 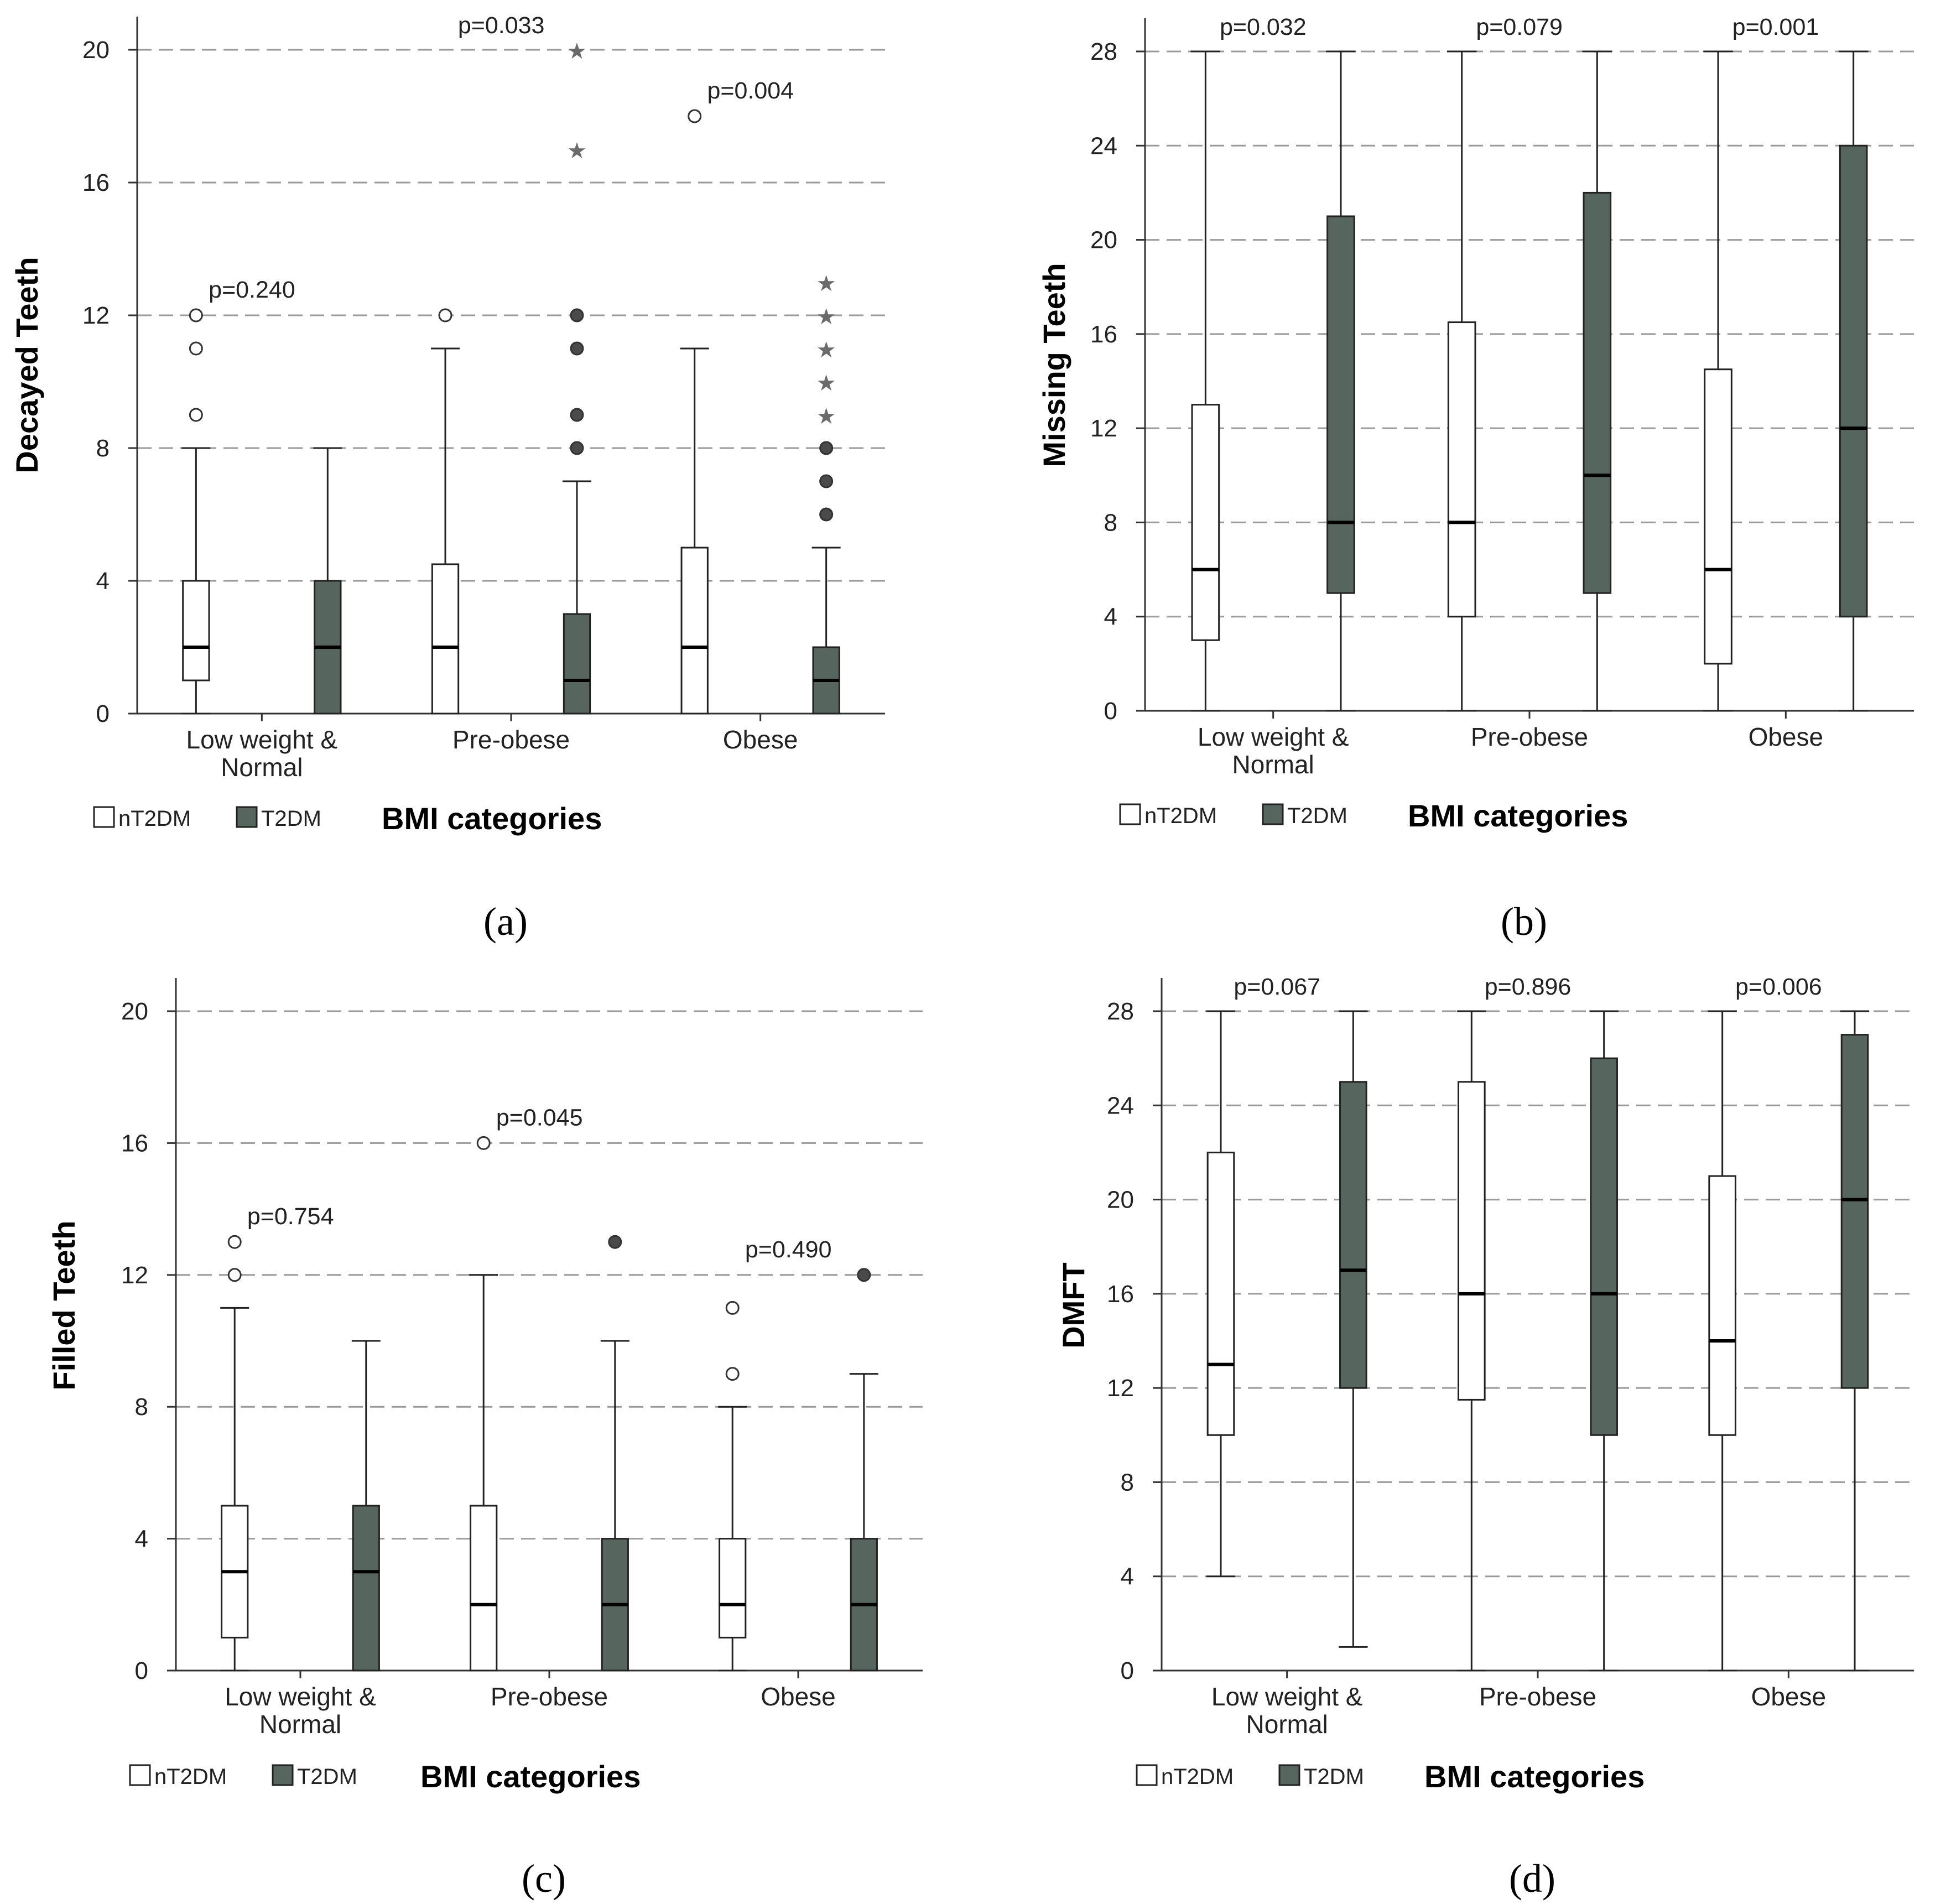 What do you see at coordinates (27, 365) in the screenshot?
I see `y-axis-label: Decayed Teeth` at bounding box center [27, 365].